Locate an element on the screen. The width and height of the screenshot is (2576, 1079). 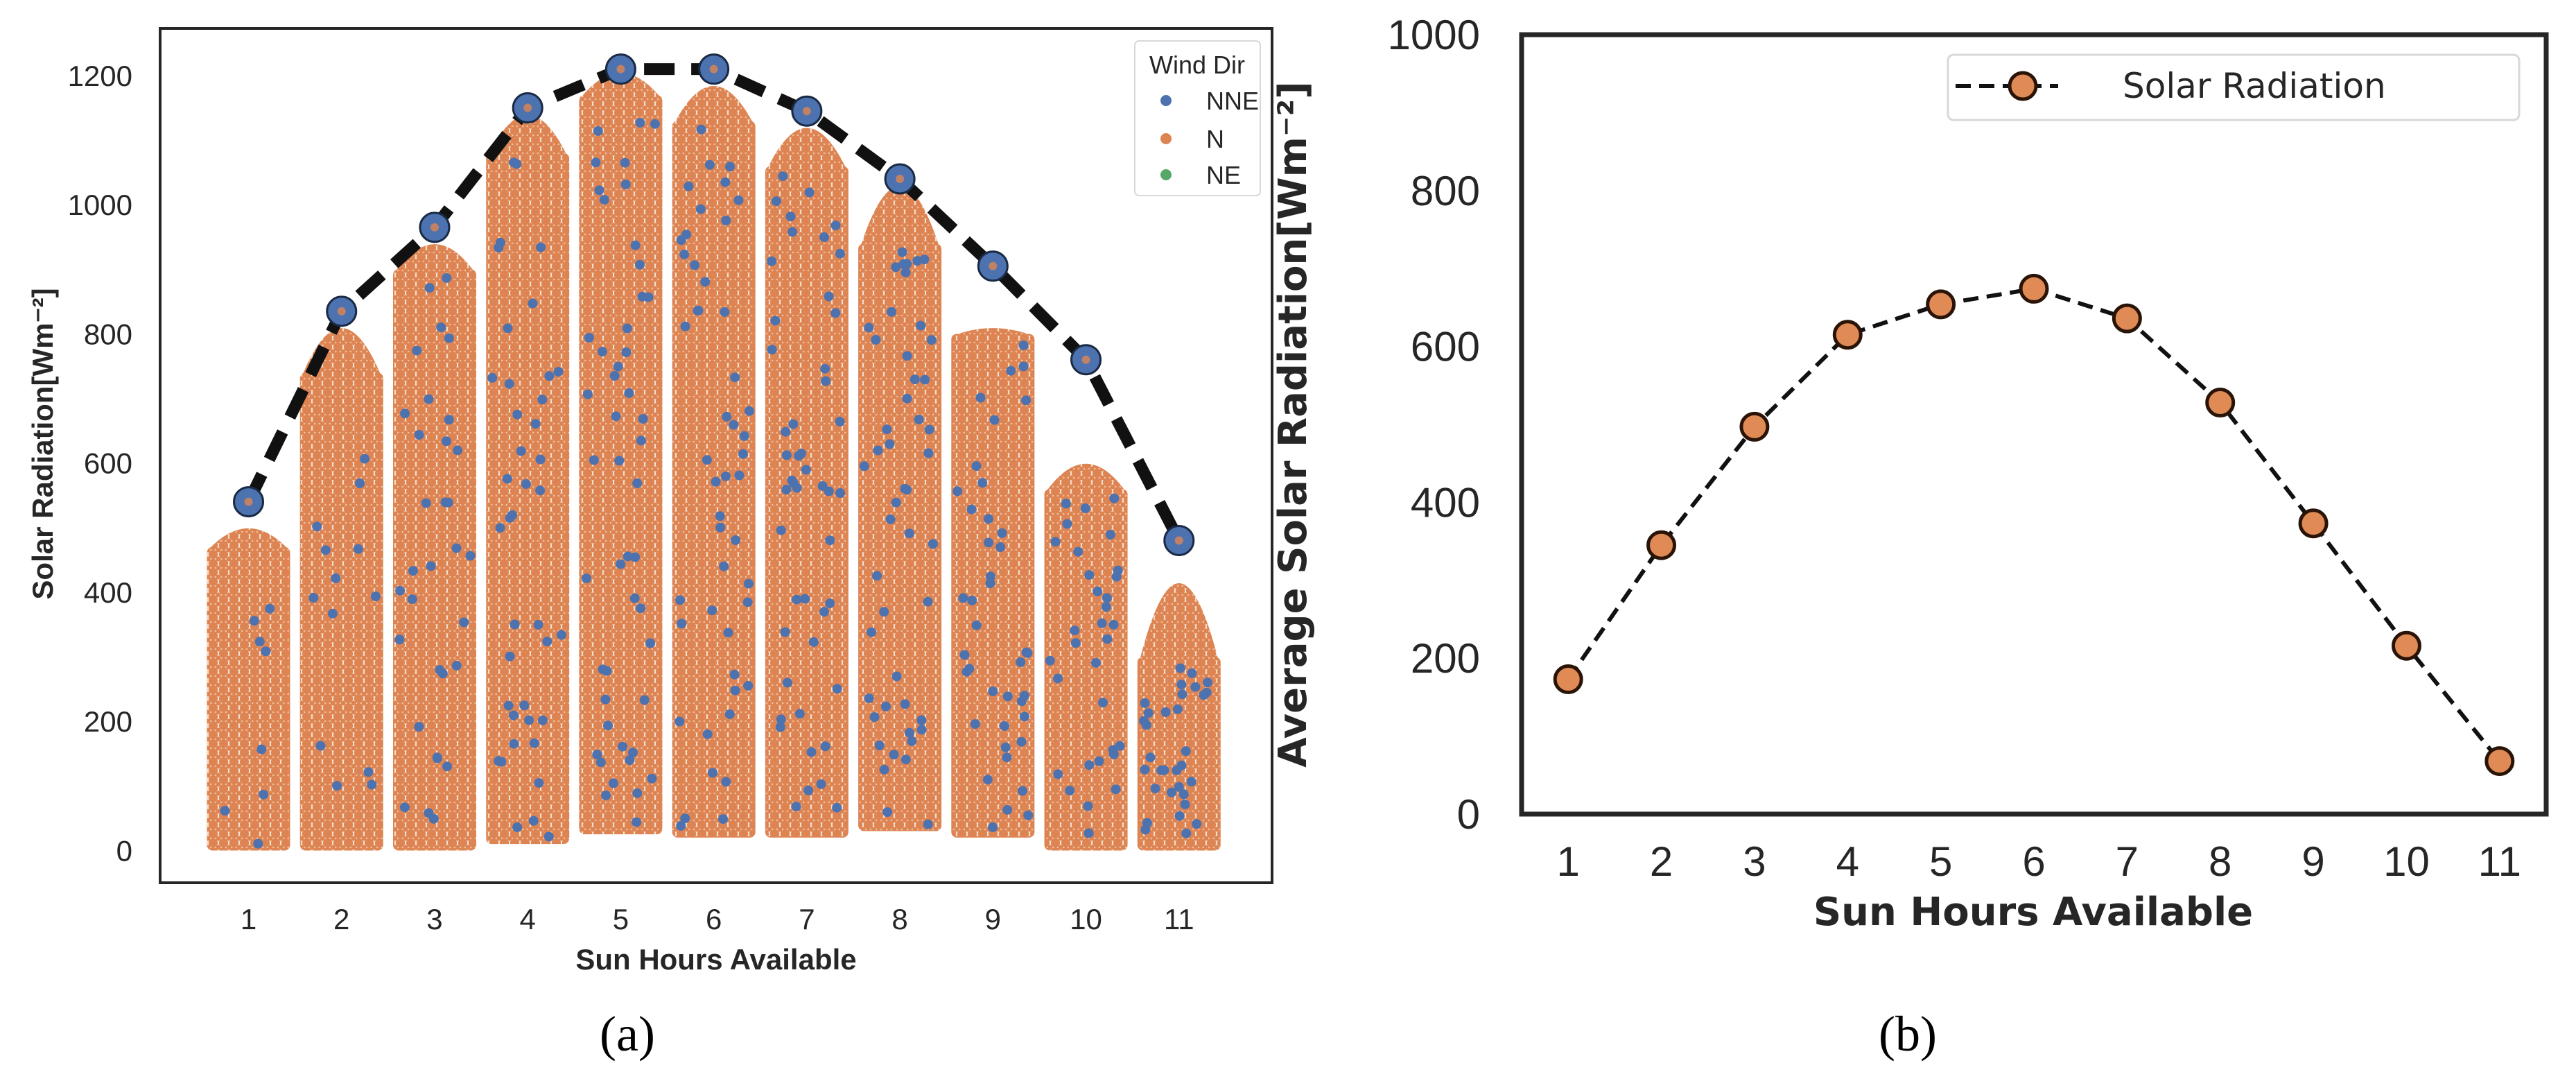
y-tick-label: 200 is located at coordinates (1445, 658).